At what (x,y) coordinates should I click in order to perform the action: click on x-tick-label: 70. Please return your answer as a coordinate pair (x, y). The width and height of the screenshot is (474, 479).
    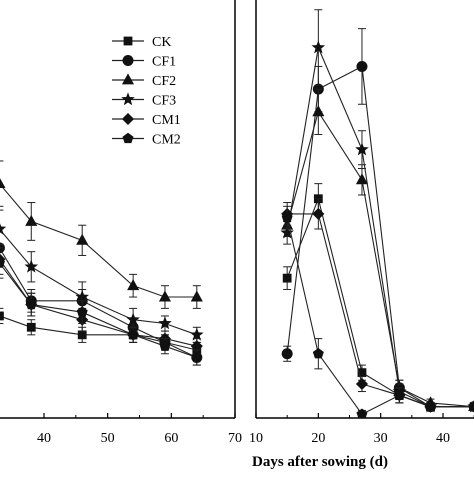
    Looking at the image, I should click on (235, 438).